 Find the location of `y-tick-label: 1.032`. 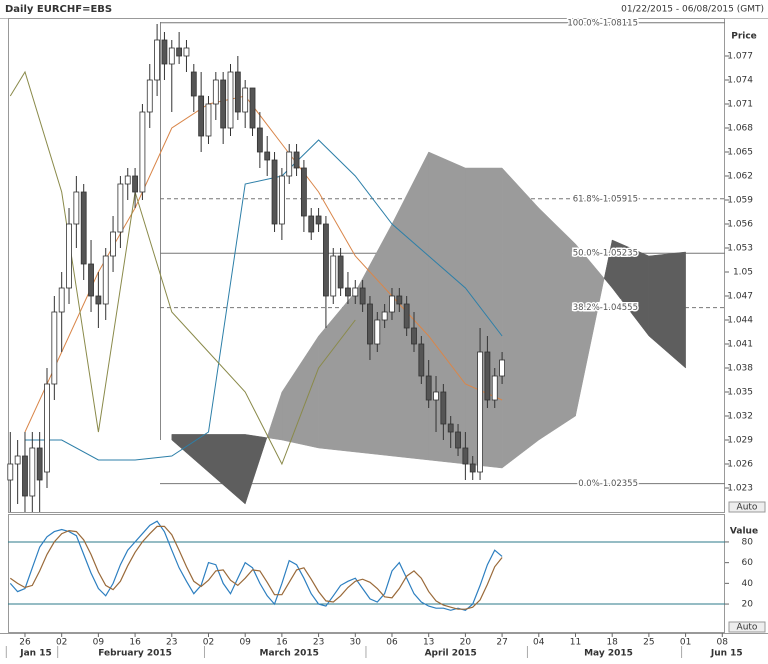

y-tick-label: 1.032 is located at coordinates (740, 417).